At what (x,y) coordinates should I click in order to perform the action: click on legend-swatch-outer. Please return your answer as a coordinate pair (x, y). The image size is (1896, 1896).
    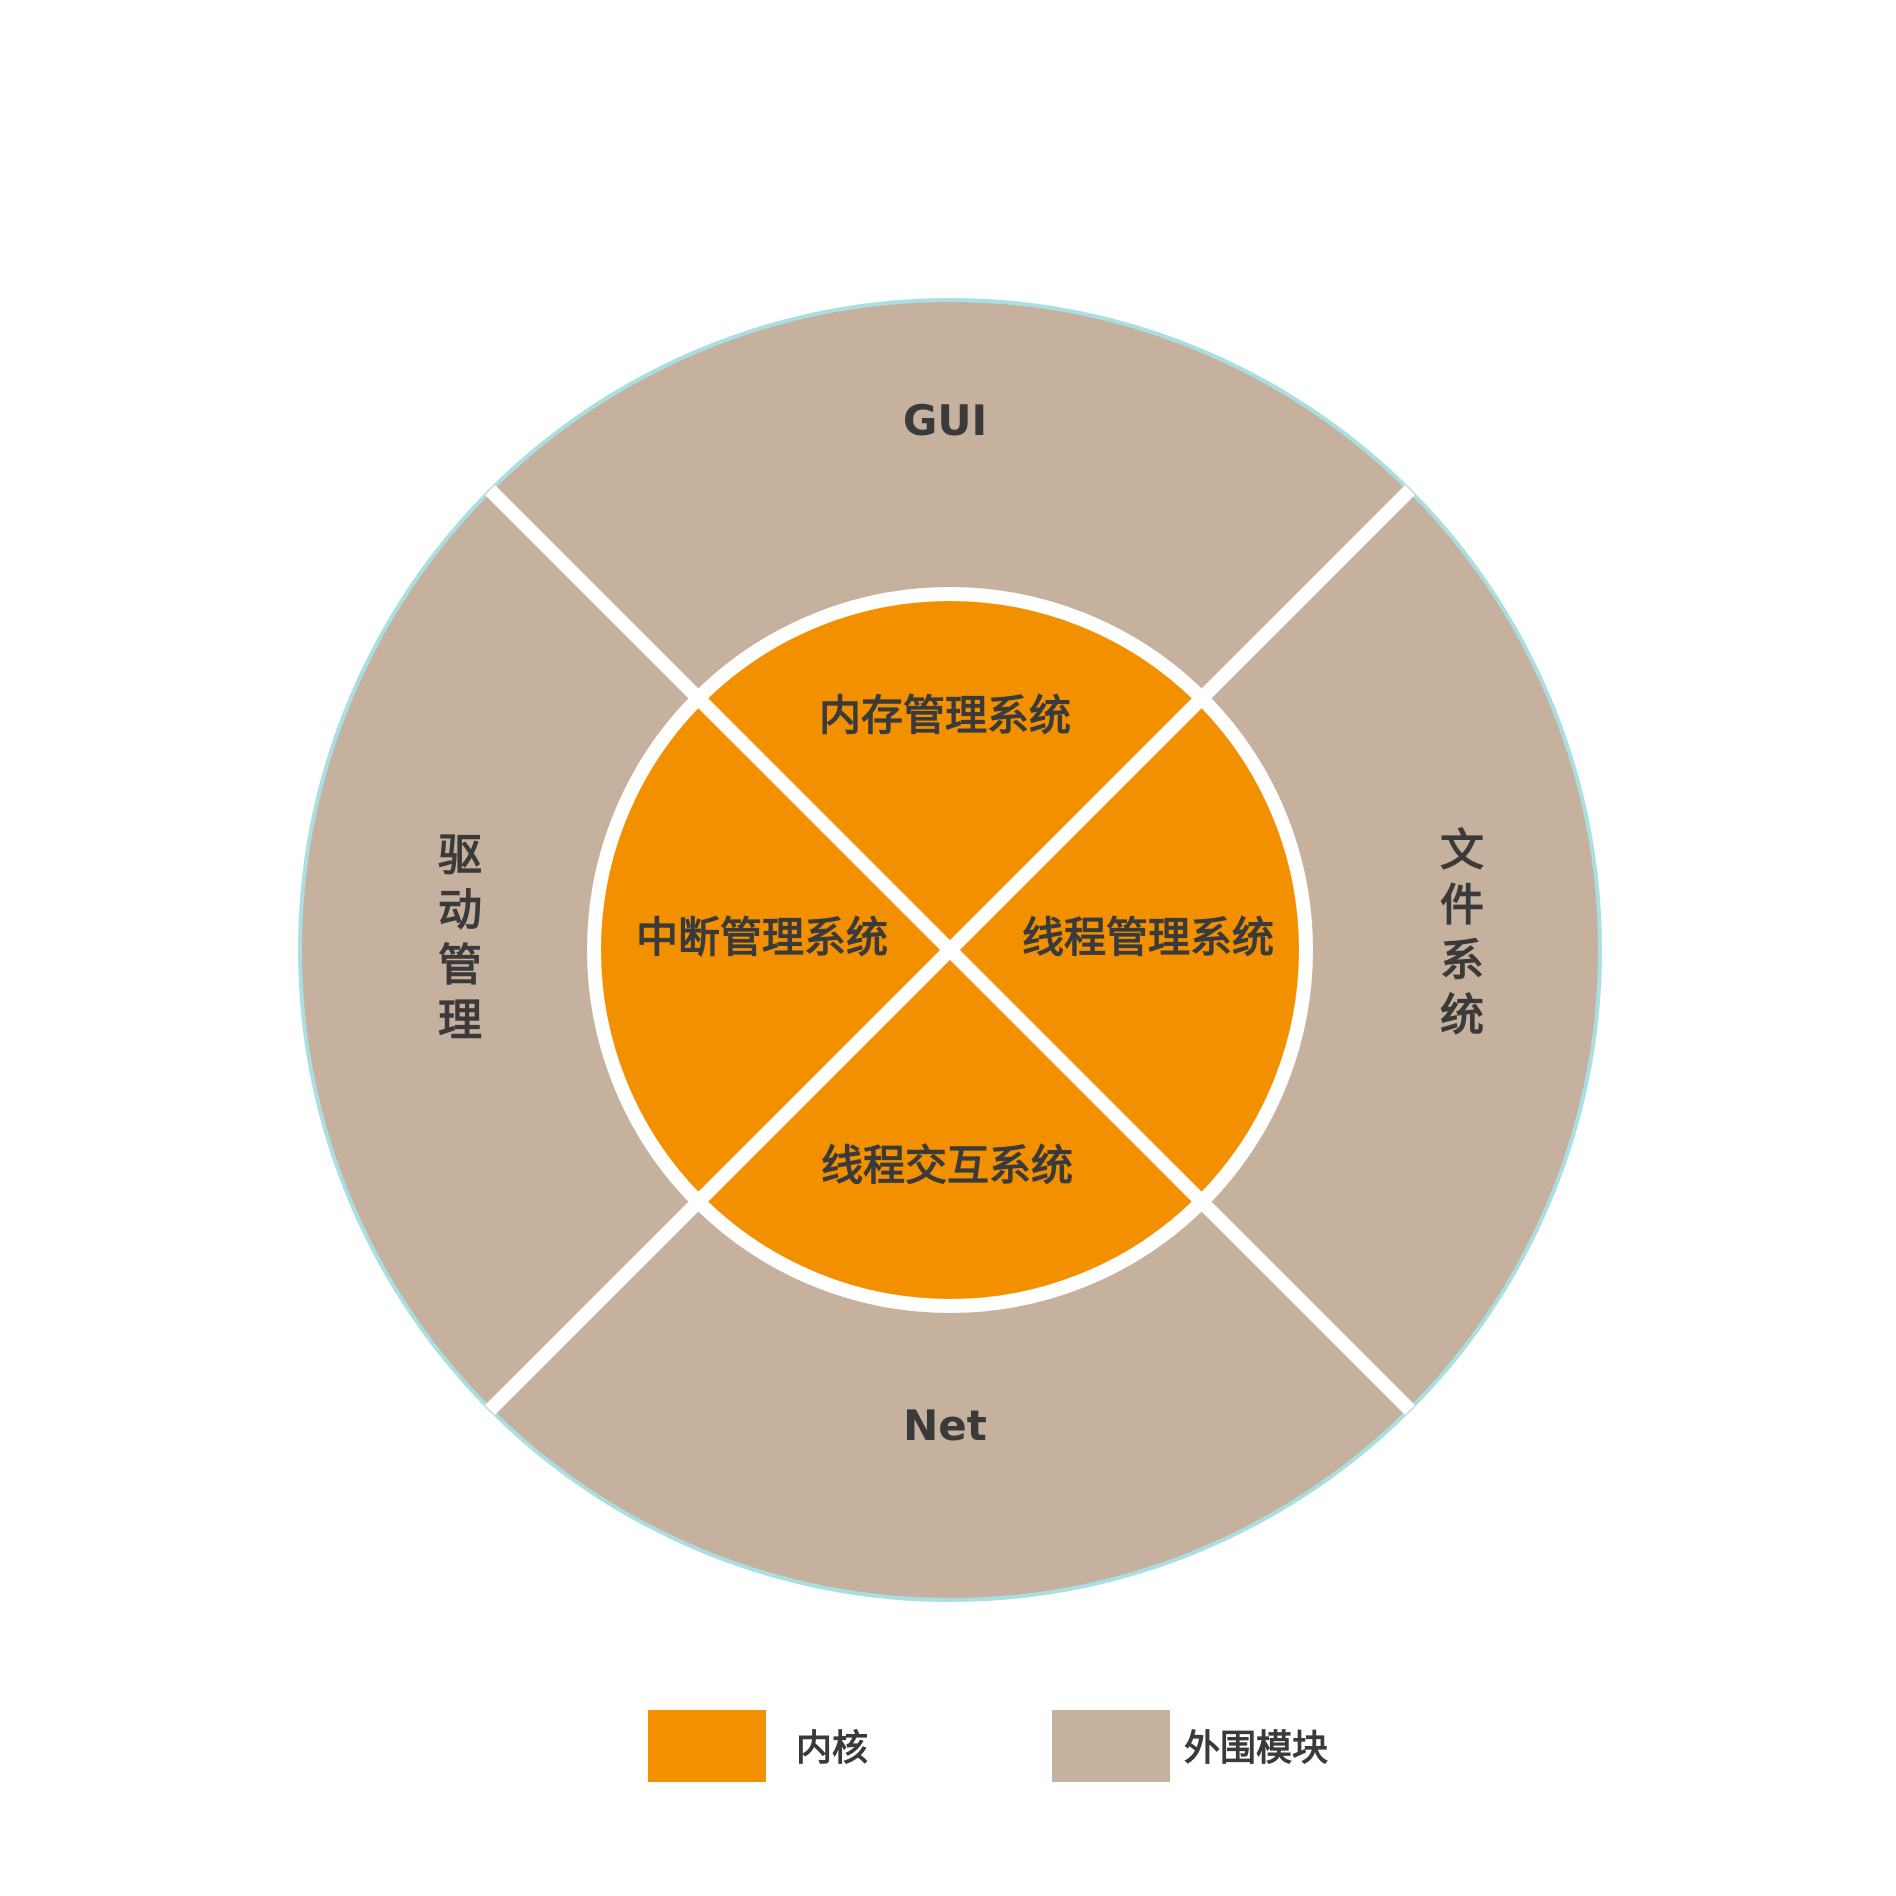
    Looking at the image, I should click on (1111, 1746).